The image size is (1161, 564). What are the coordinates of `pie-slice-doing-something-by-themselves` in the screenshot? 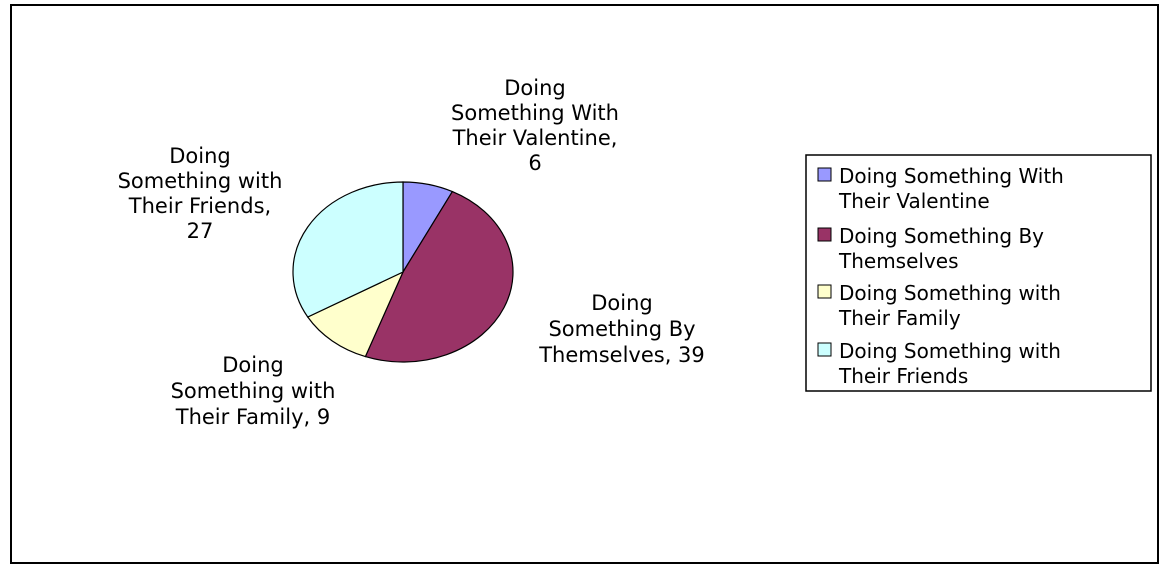 It's located at (439, 276).